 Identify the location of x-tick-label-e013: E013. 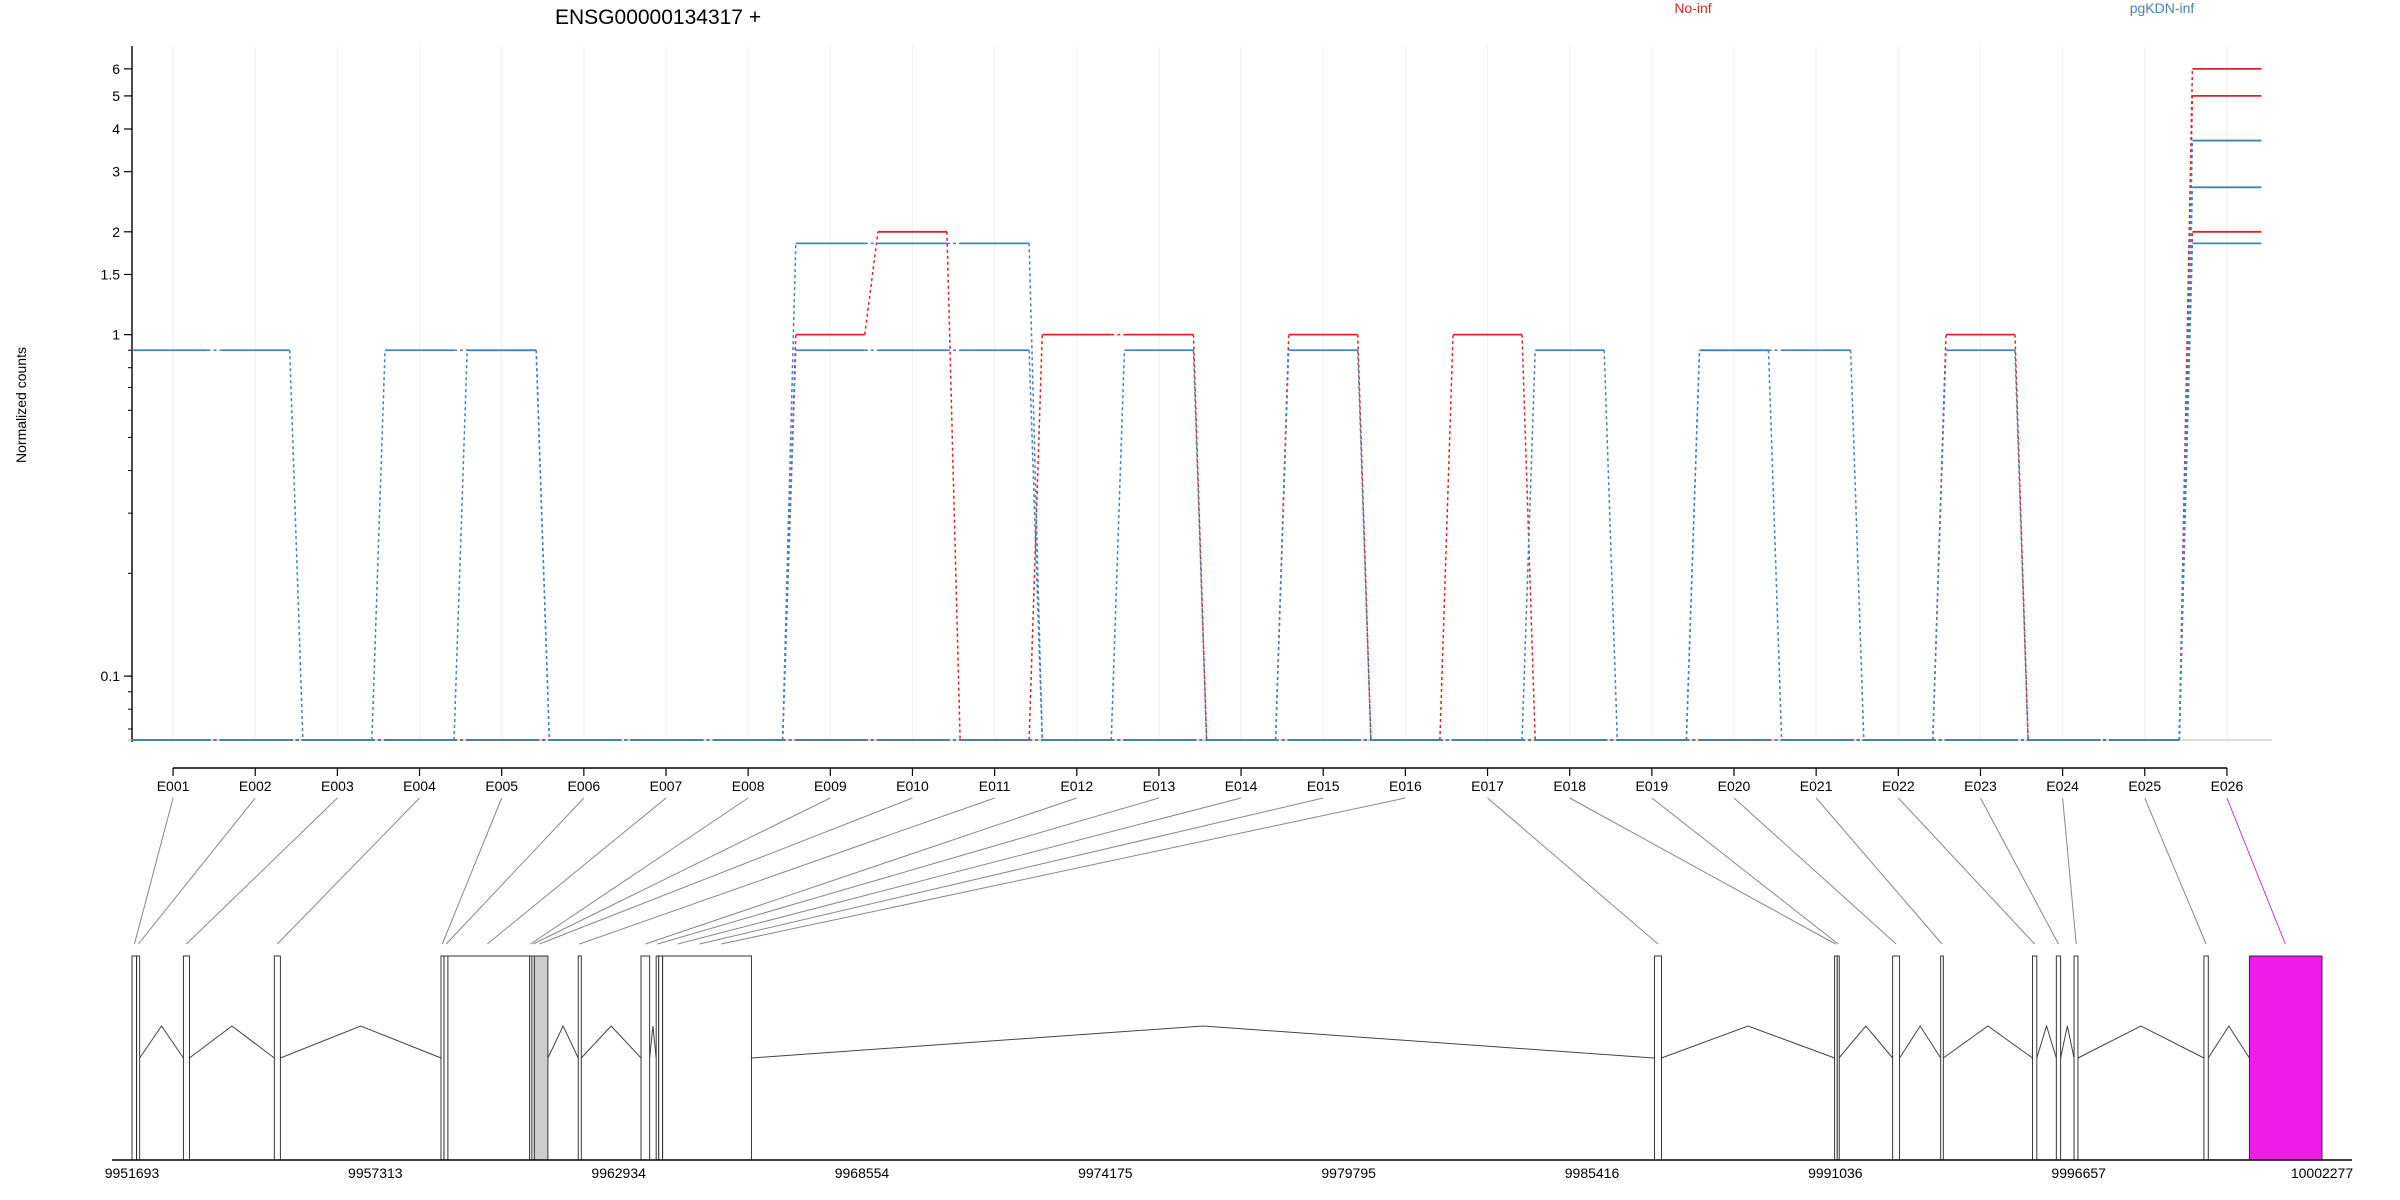
(1159, 786).